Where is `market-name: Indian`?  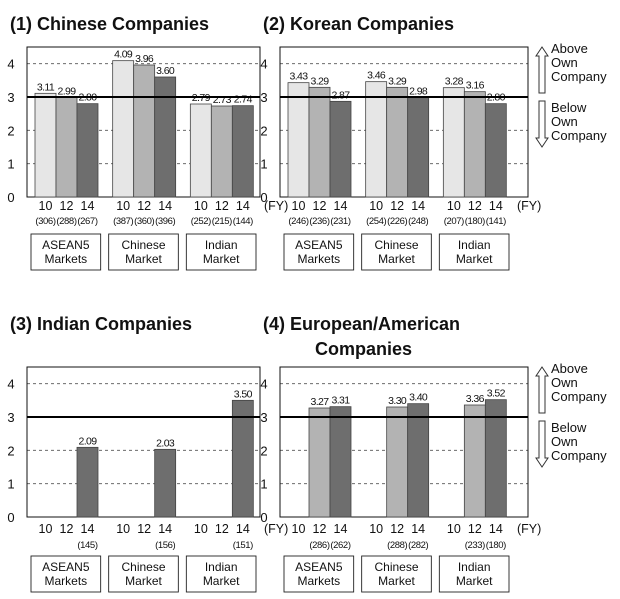
market-name: Indian is located at coordinates (474, 245).